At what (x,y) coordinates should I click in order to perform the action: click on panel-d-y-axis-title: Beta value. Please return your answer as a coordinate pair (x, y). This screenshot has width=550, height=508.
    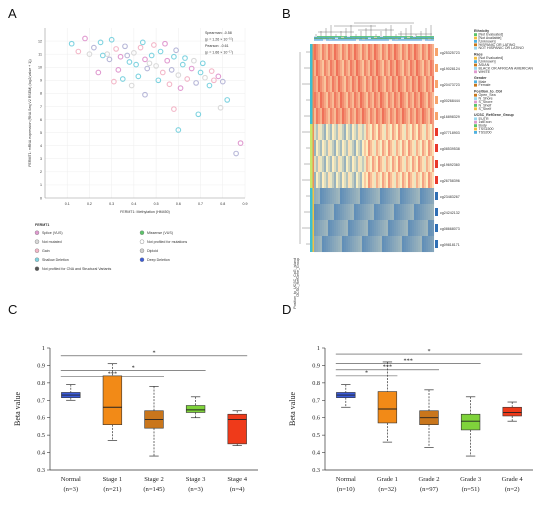
    Looking at the image, I should click on (292, 409).